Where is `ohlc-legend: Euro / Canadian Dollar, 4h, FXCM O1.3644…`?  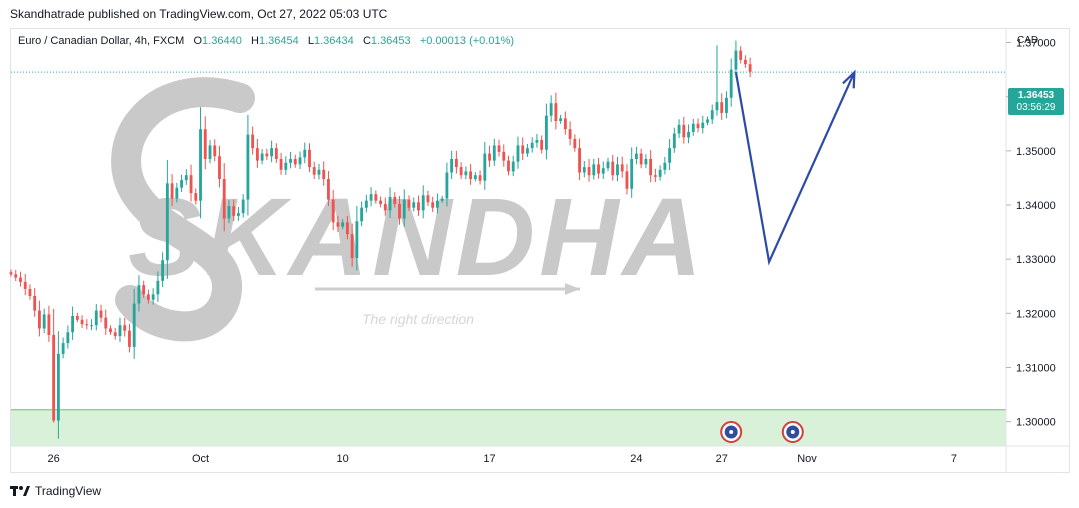 ohlc-legend: Euro / Canadian Dollar, 4h, FXCM O1.3644… is located at coordinates (266, 41).